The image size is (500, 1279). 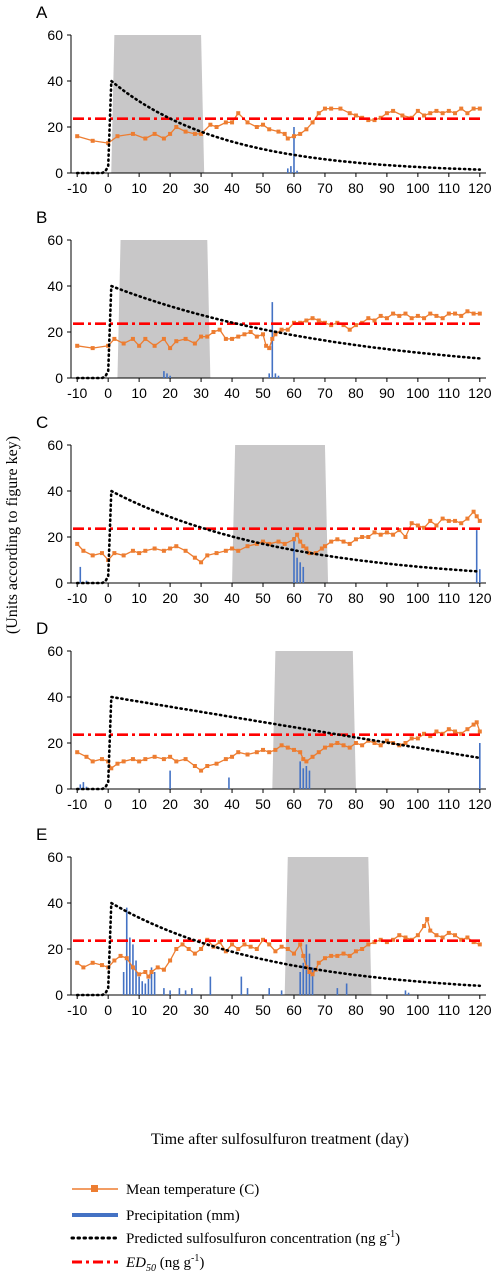 What do you see at coordinates (59, 173) in the screenshot?
I see `y-tick-label-a: 0` at bounding box center [59, 173].